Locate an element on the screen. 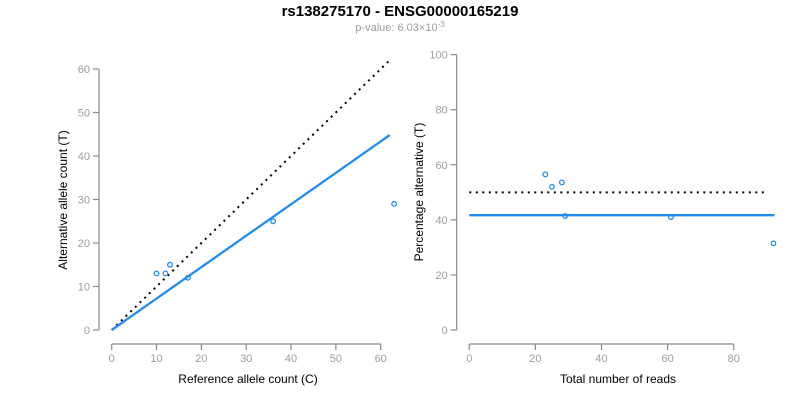  figure-title: rs138275170 - ENSG00000165219 is located at coordinates (400, 11).